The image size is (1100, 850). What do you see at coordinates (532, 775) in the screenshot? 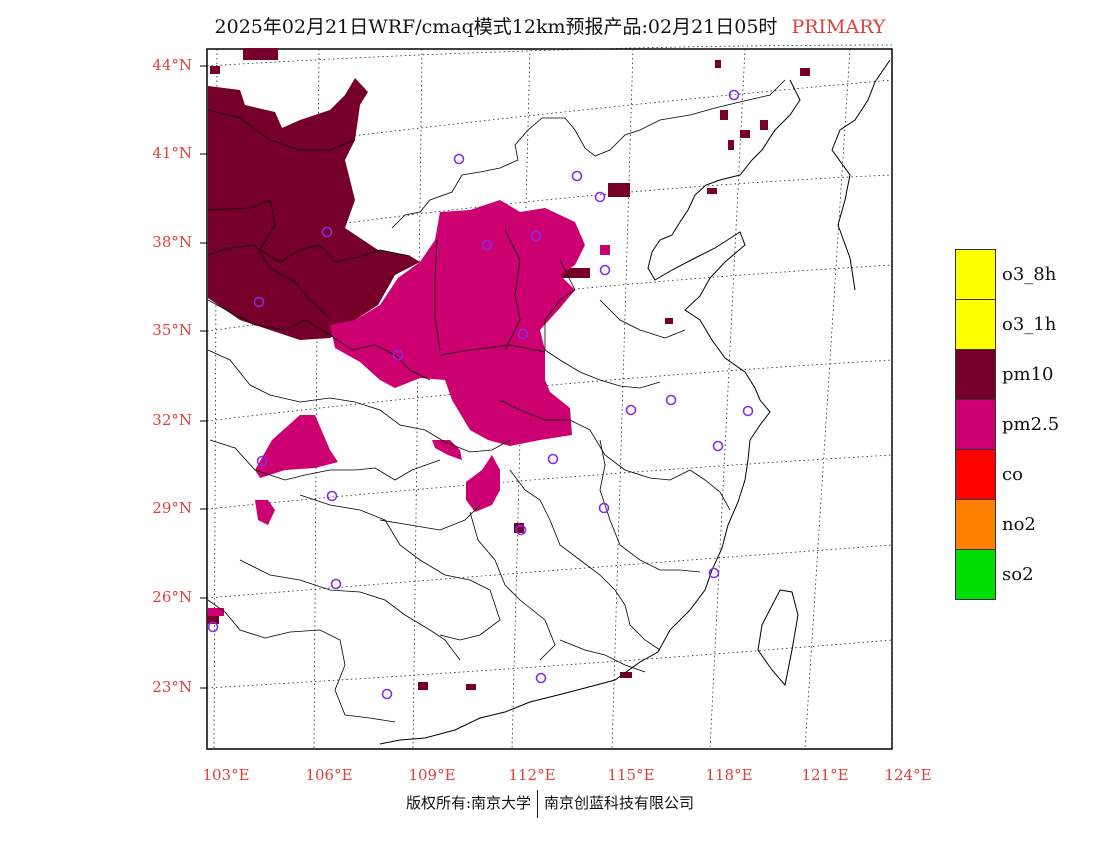
I see `lon-label-112: 112°E` at bounding box center [532, 775].